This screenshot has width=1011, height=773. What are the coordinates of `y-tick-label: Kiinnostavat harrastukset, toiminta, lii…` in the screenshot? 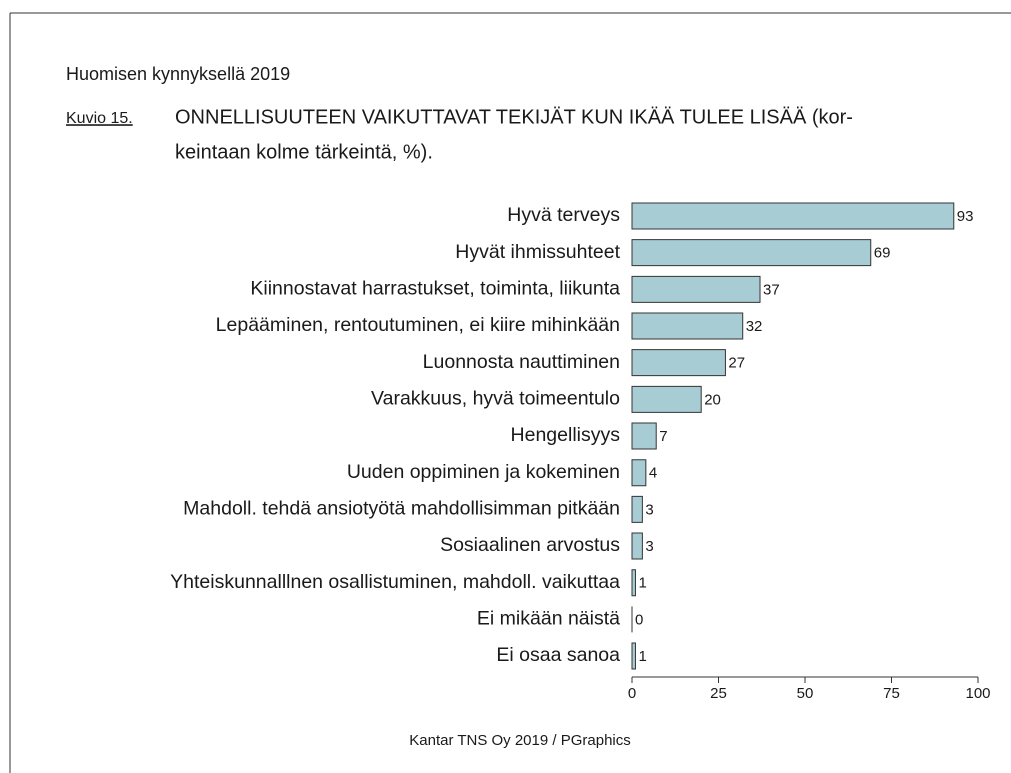 It's located at (435, 288).